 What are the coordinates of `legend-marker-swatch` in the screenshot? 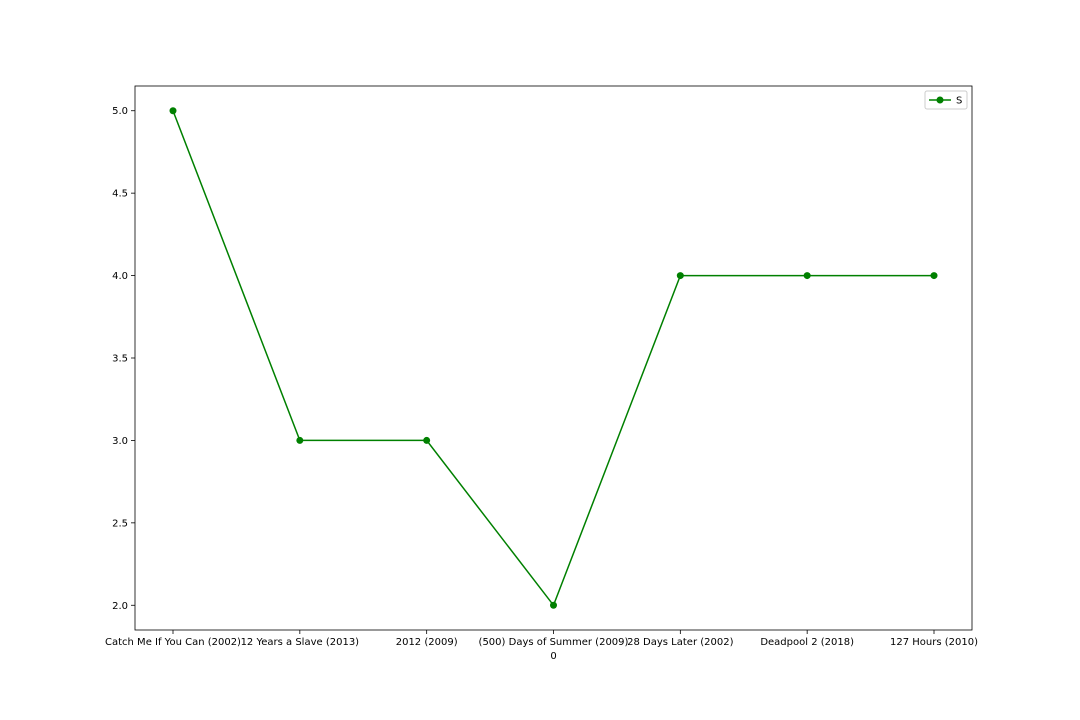 It's located at (940, 100).